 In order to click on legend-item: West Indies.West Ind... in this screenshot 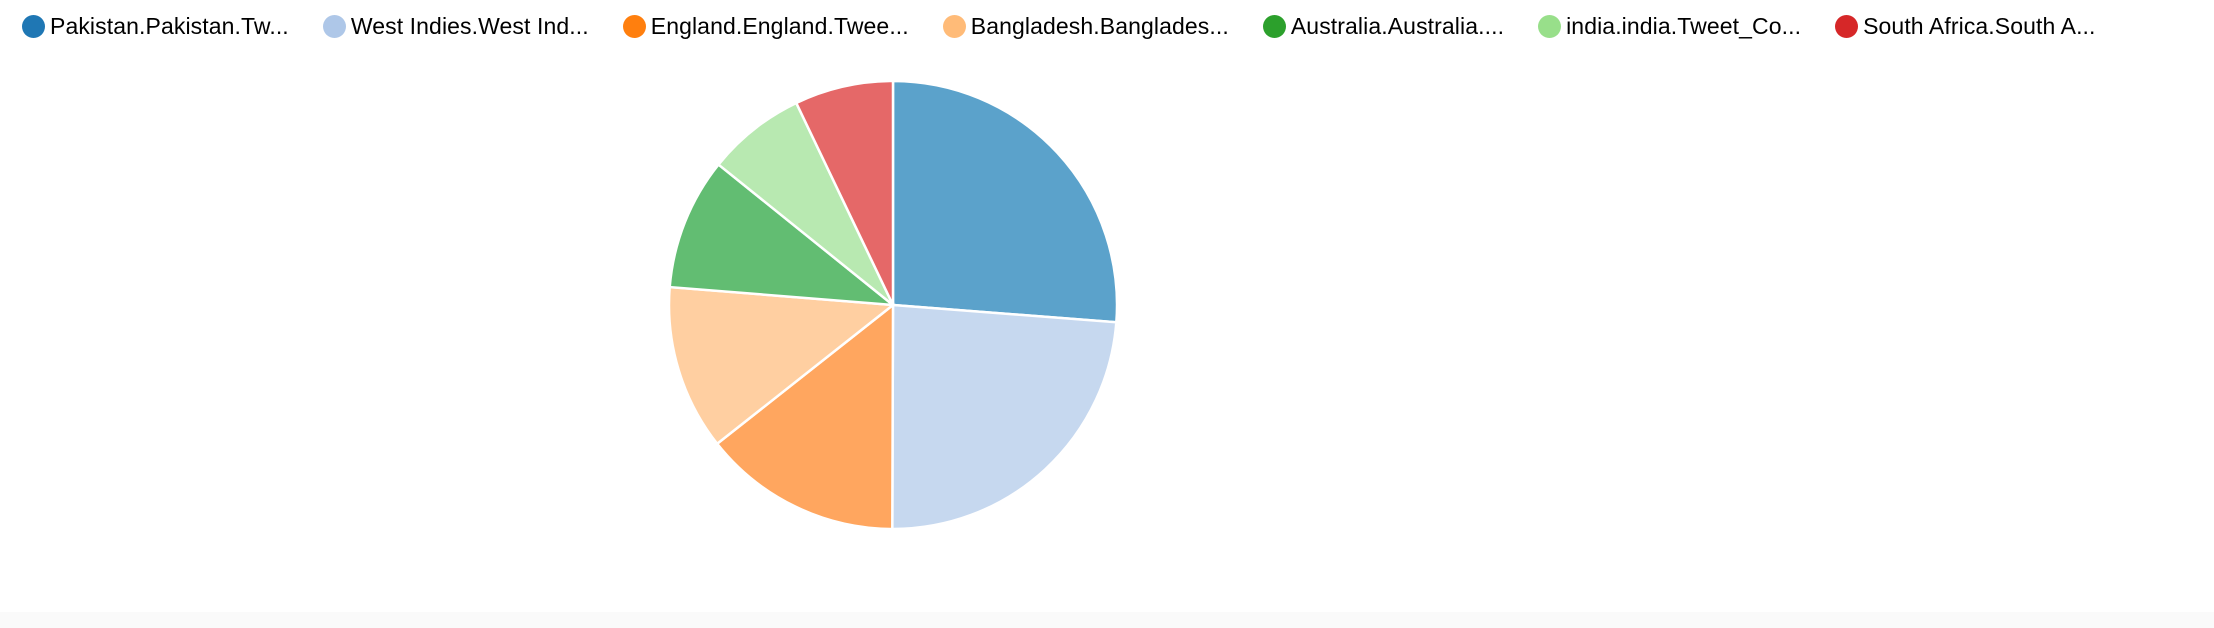, I will do `click(455, 26)`.